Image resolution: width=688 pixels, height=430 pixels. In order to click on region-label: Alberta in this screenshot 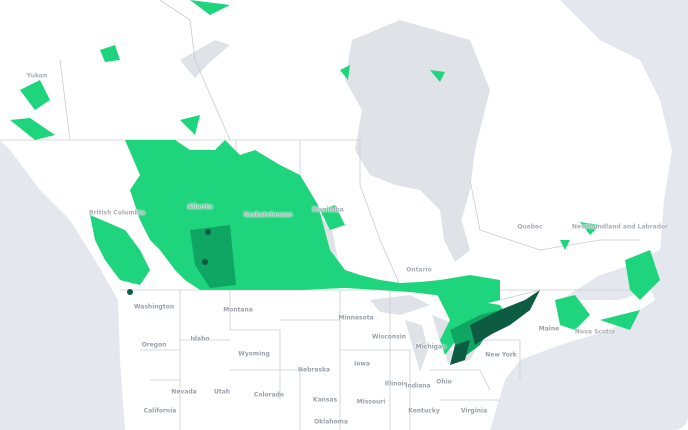, I will do `click(200, 207)`.